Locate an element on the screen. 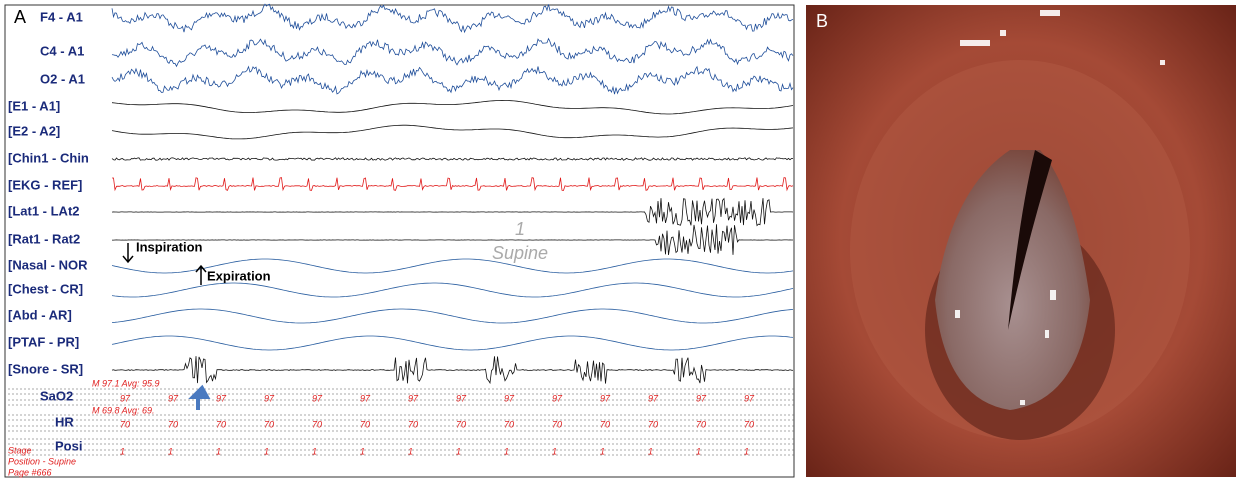  annotation: Expiration is located at coordinates (239, 275).